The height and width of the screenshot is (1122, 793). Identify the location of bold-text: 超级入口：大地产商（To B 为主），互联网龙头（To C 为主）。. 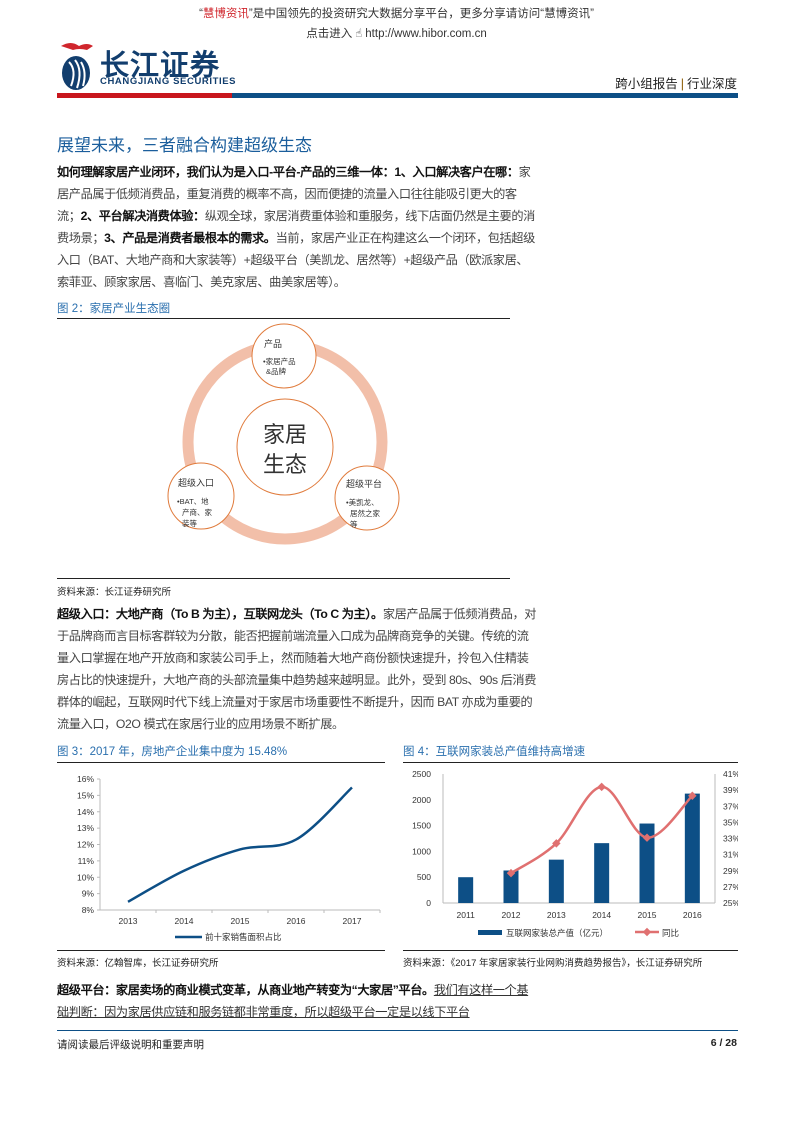
(220, 614).